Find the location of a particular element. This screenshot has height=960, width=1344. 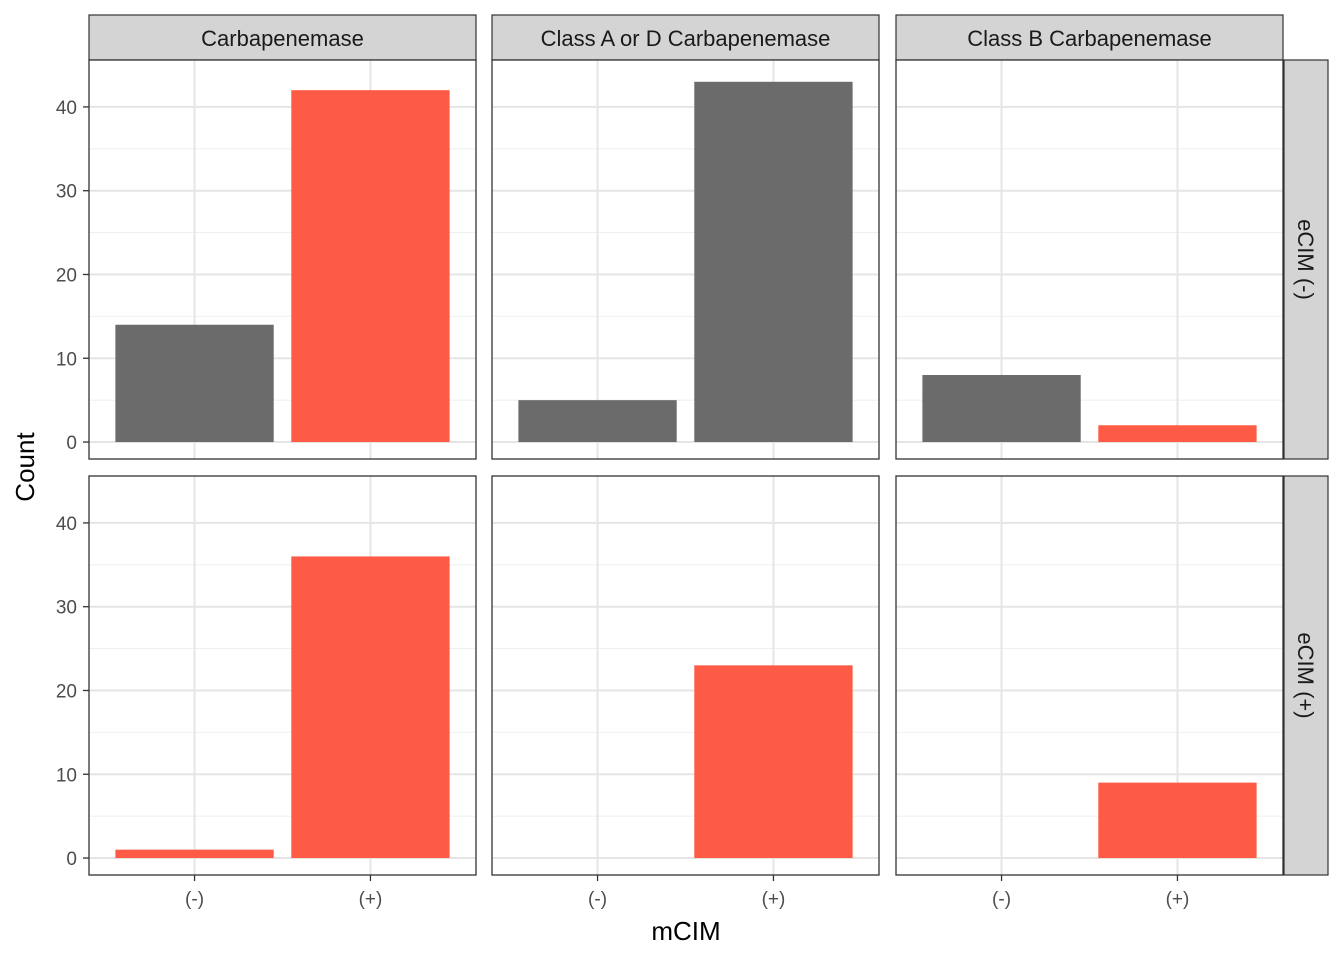

column-strip-label: Class A or D Carbapenemase is located at coordinates (686, 38).